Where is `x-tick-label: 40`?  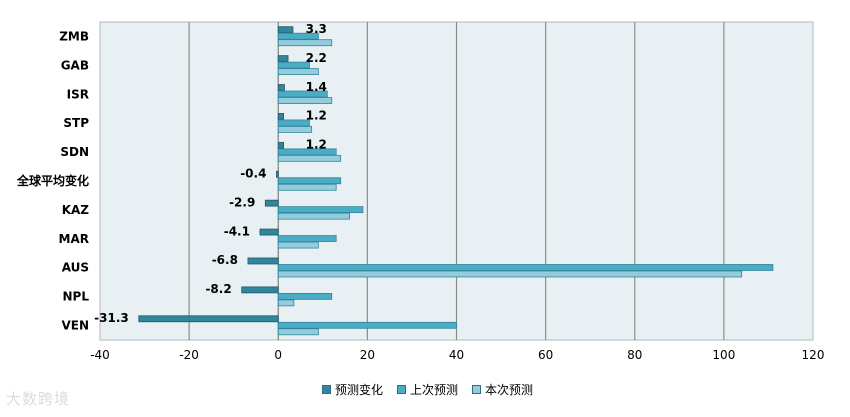
x-tick-label: 40 is located at coordinates (456, 355).